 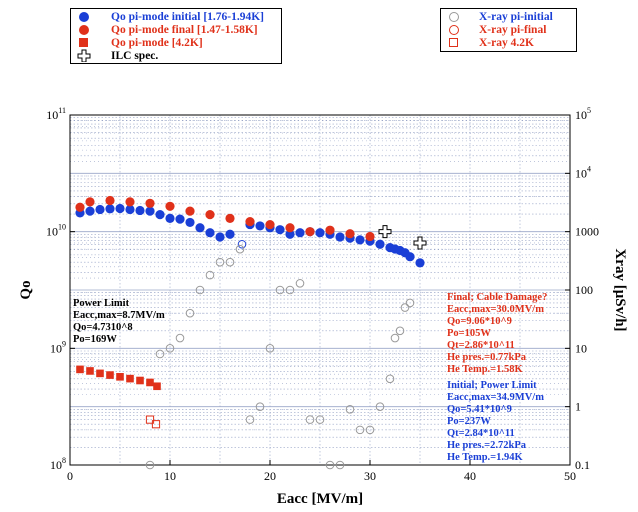 I want to click on x-axis-label: Eacc [MV/m], so click(x=320, y=499).